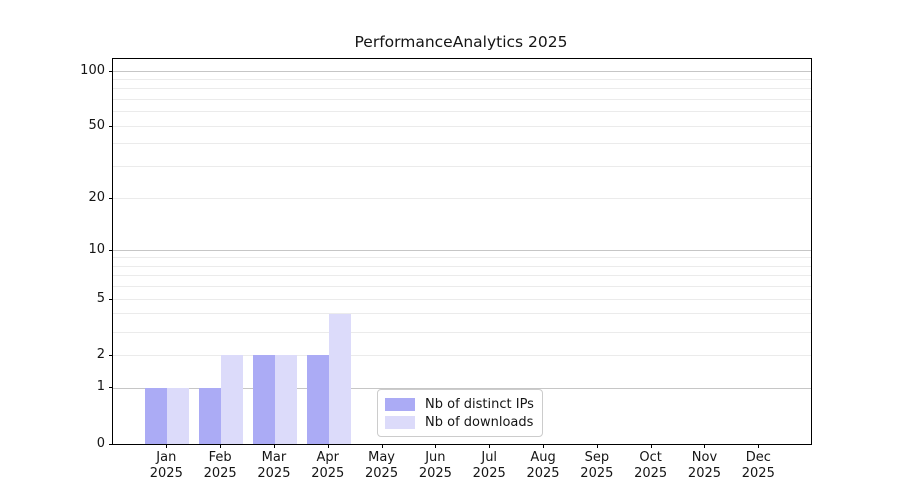 Image resolution: width=900 pixels, height=500 pixels. Describe the element at coordinates (317, 399) in the screenshot. I see `bar-distinct-ips-apr` at that location.